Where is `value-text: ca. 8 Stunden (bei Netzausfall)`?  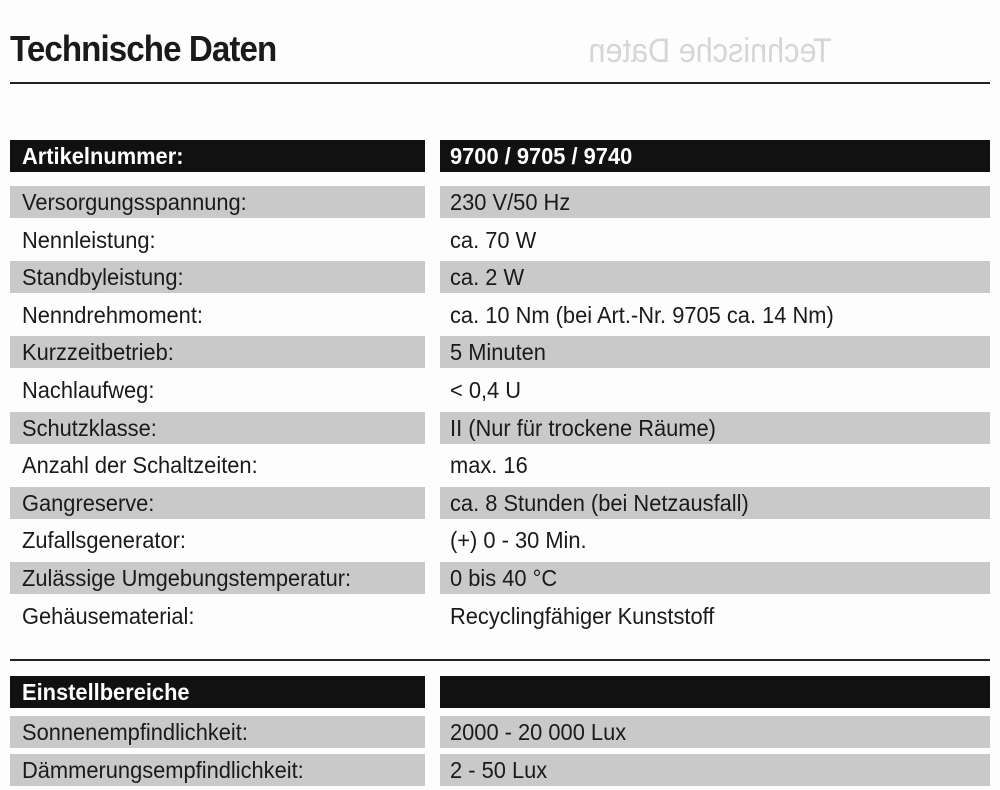
value-text: ca. 8 Stunden (bei Netzausfall) is located at coordinates (599, 502).